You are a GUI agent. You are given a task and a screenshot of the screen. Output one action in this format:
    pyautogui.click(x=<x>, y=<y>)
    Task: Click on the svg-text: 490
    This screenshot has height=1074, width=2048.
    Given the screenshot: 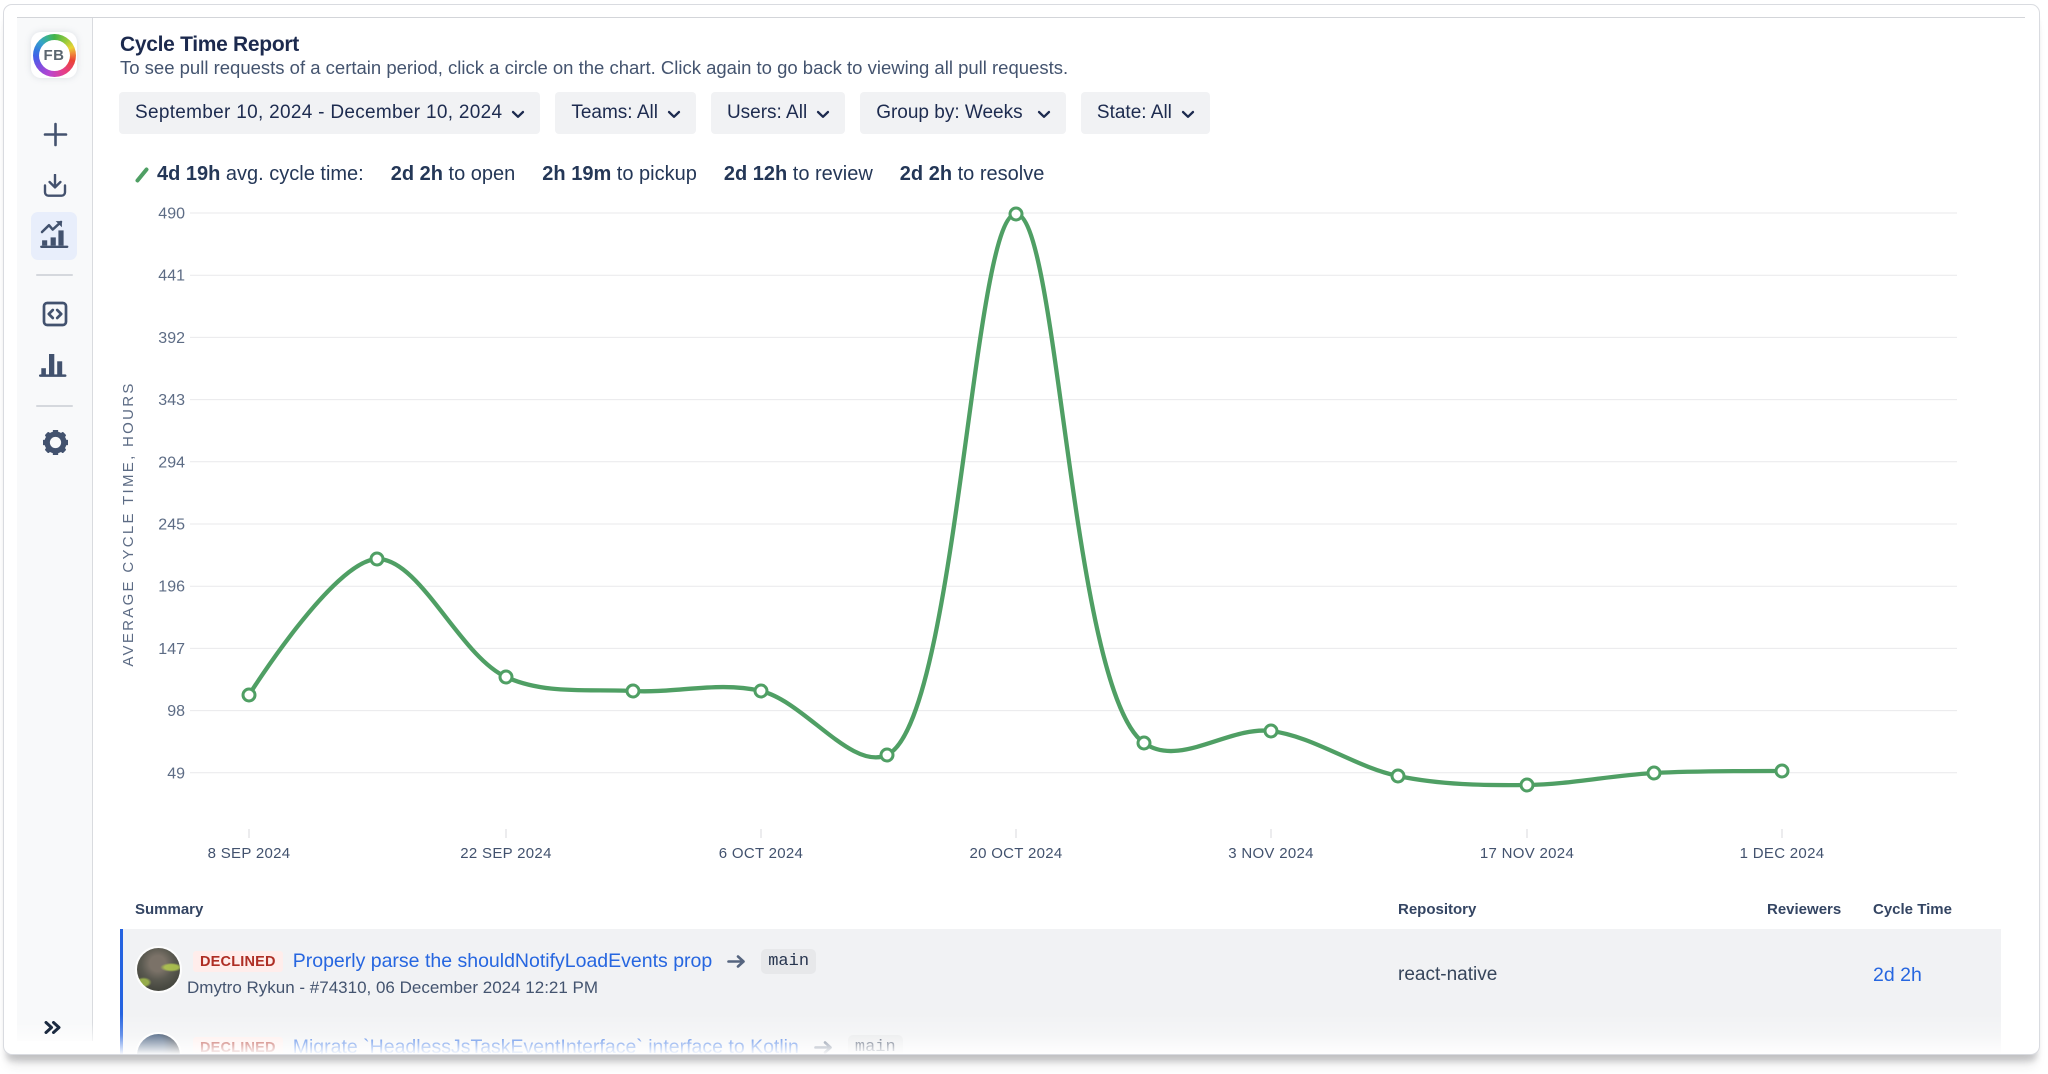 What is the action you would take?
    pyautogui.click(x=171, y=213)
    